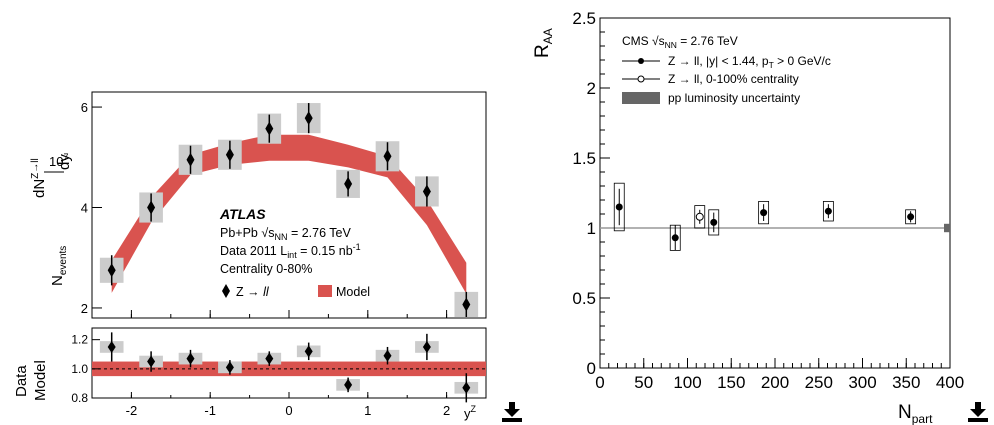 This screenshot has width=994, height=425. Describe the element at coordinates (733, 79) in the screenshot. I see `legend-open-label: Z → ll, 0-100% centrality` at that location.